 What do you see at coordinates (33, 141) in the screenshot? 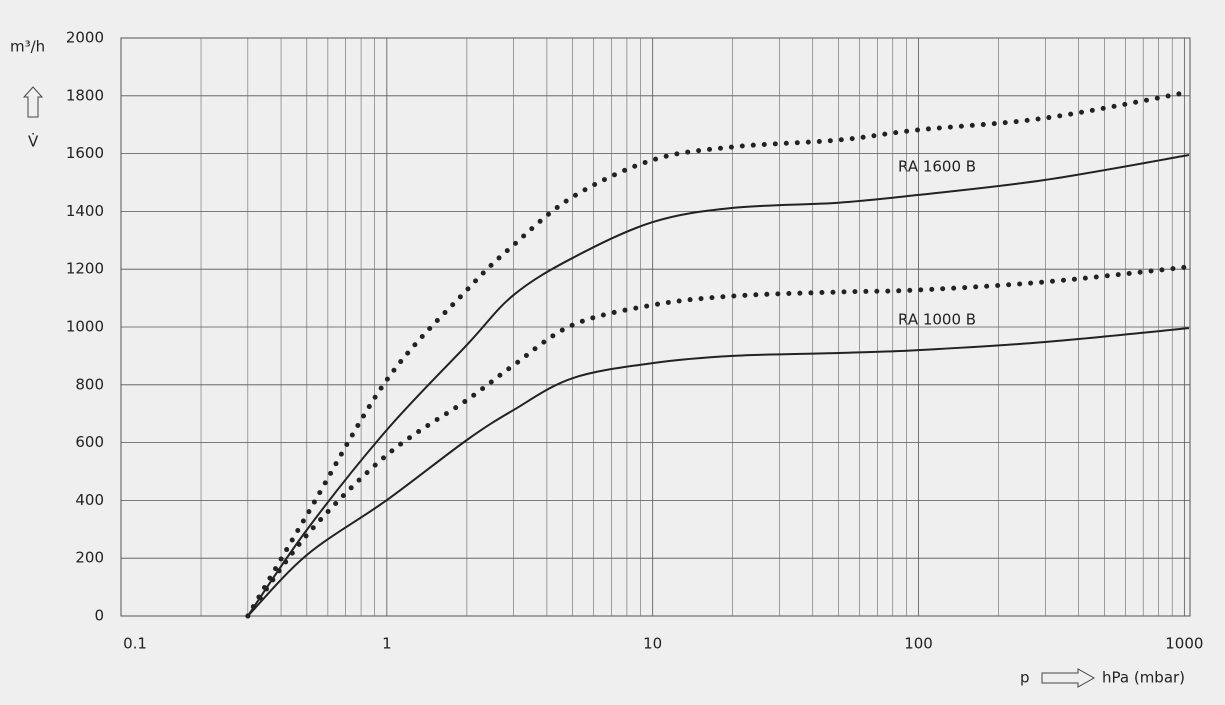
I see `y-symbol: V̇` at bounding box center [33, 141].